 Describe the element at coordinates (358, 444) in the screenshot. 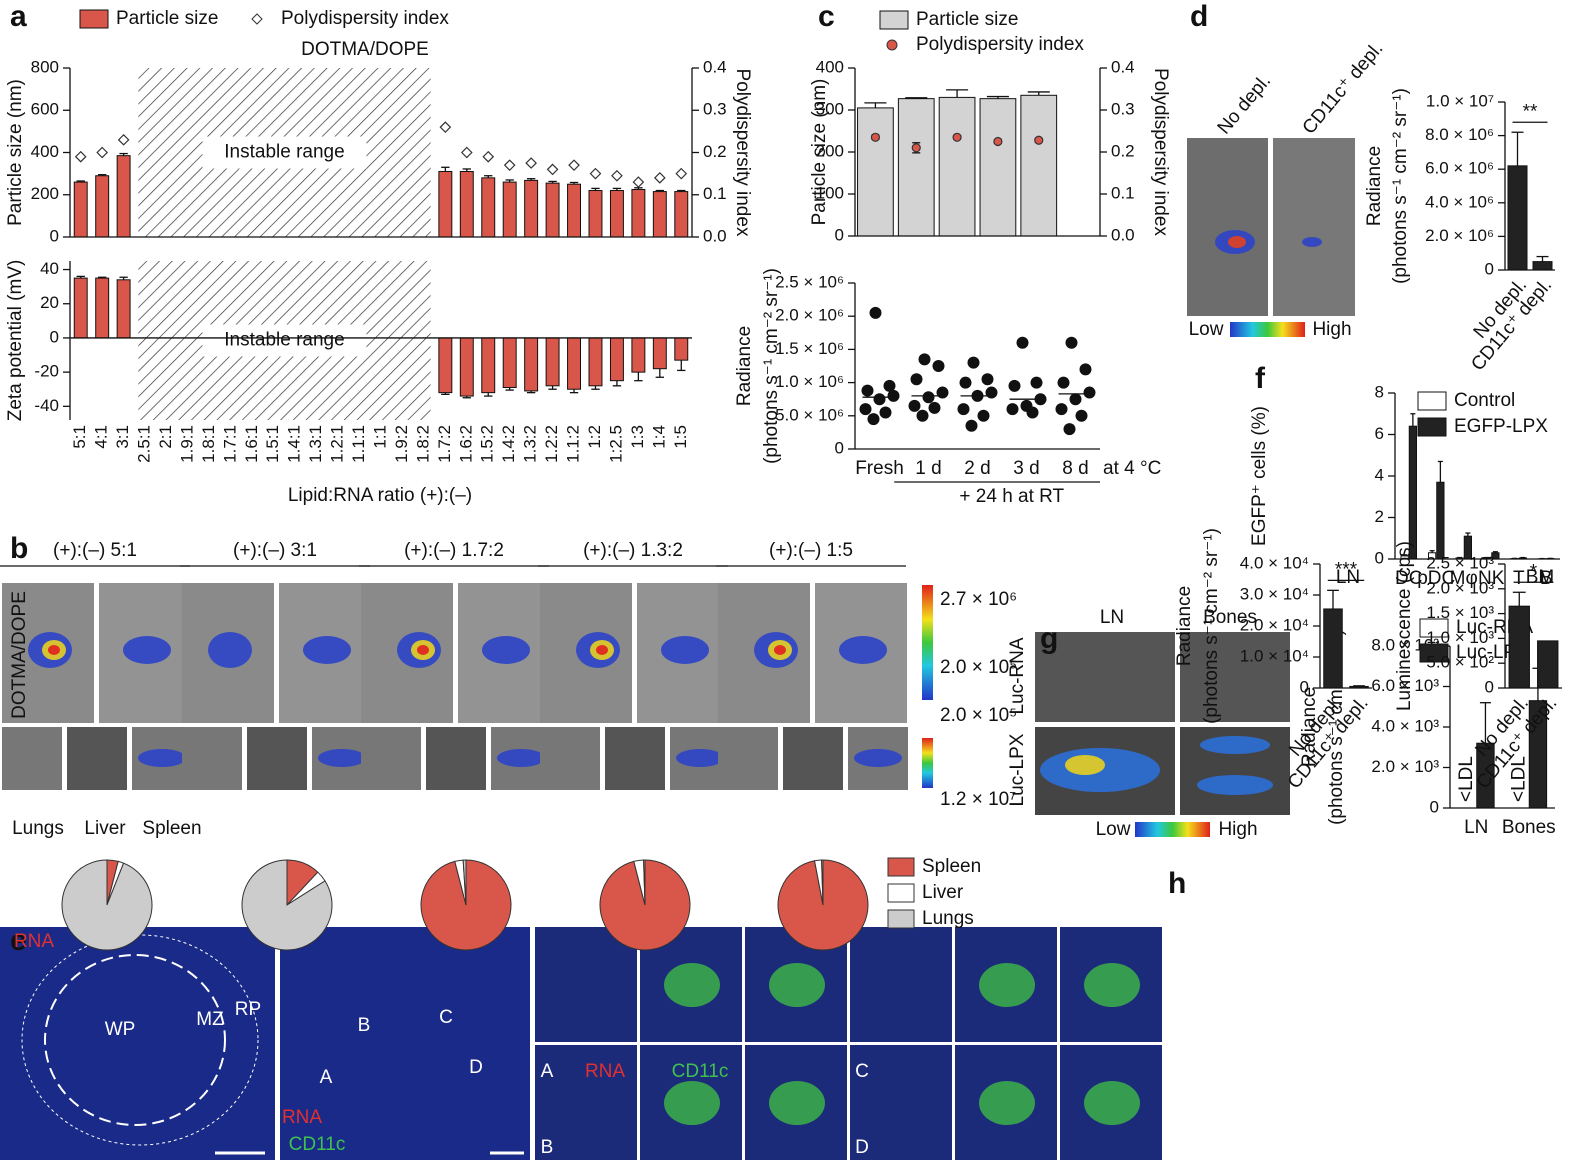

I see `x-tick-label: 1.1:1` at that location.